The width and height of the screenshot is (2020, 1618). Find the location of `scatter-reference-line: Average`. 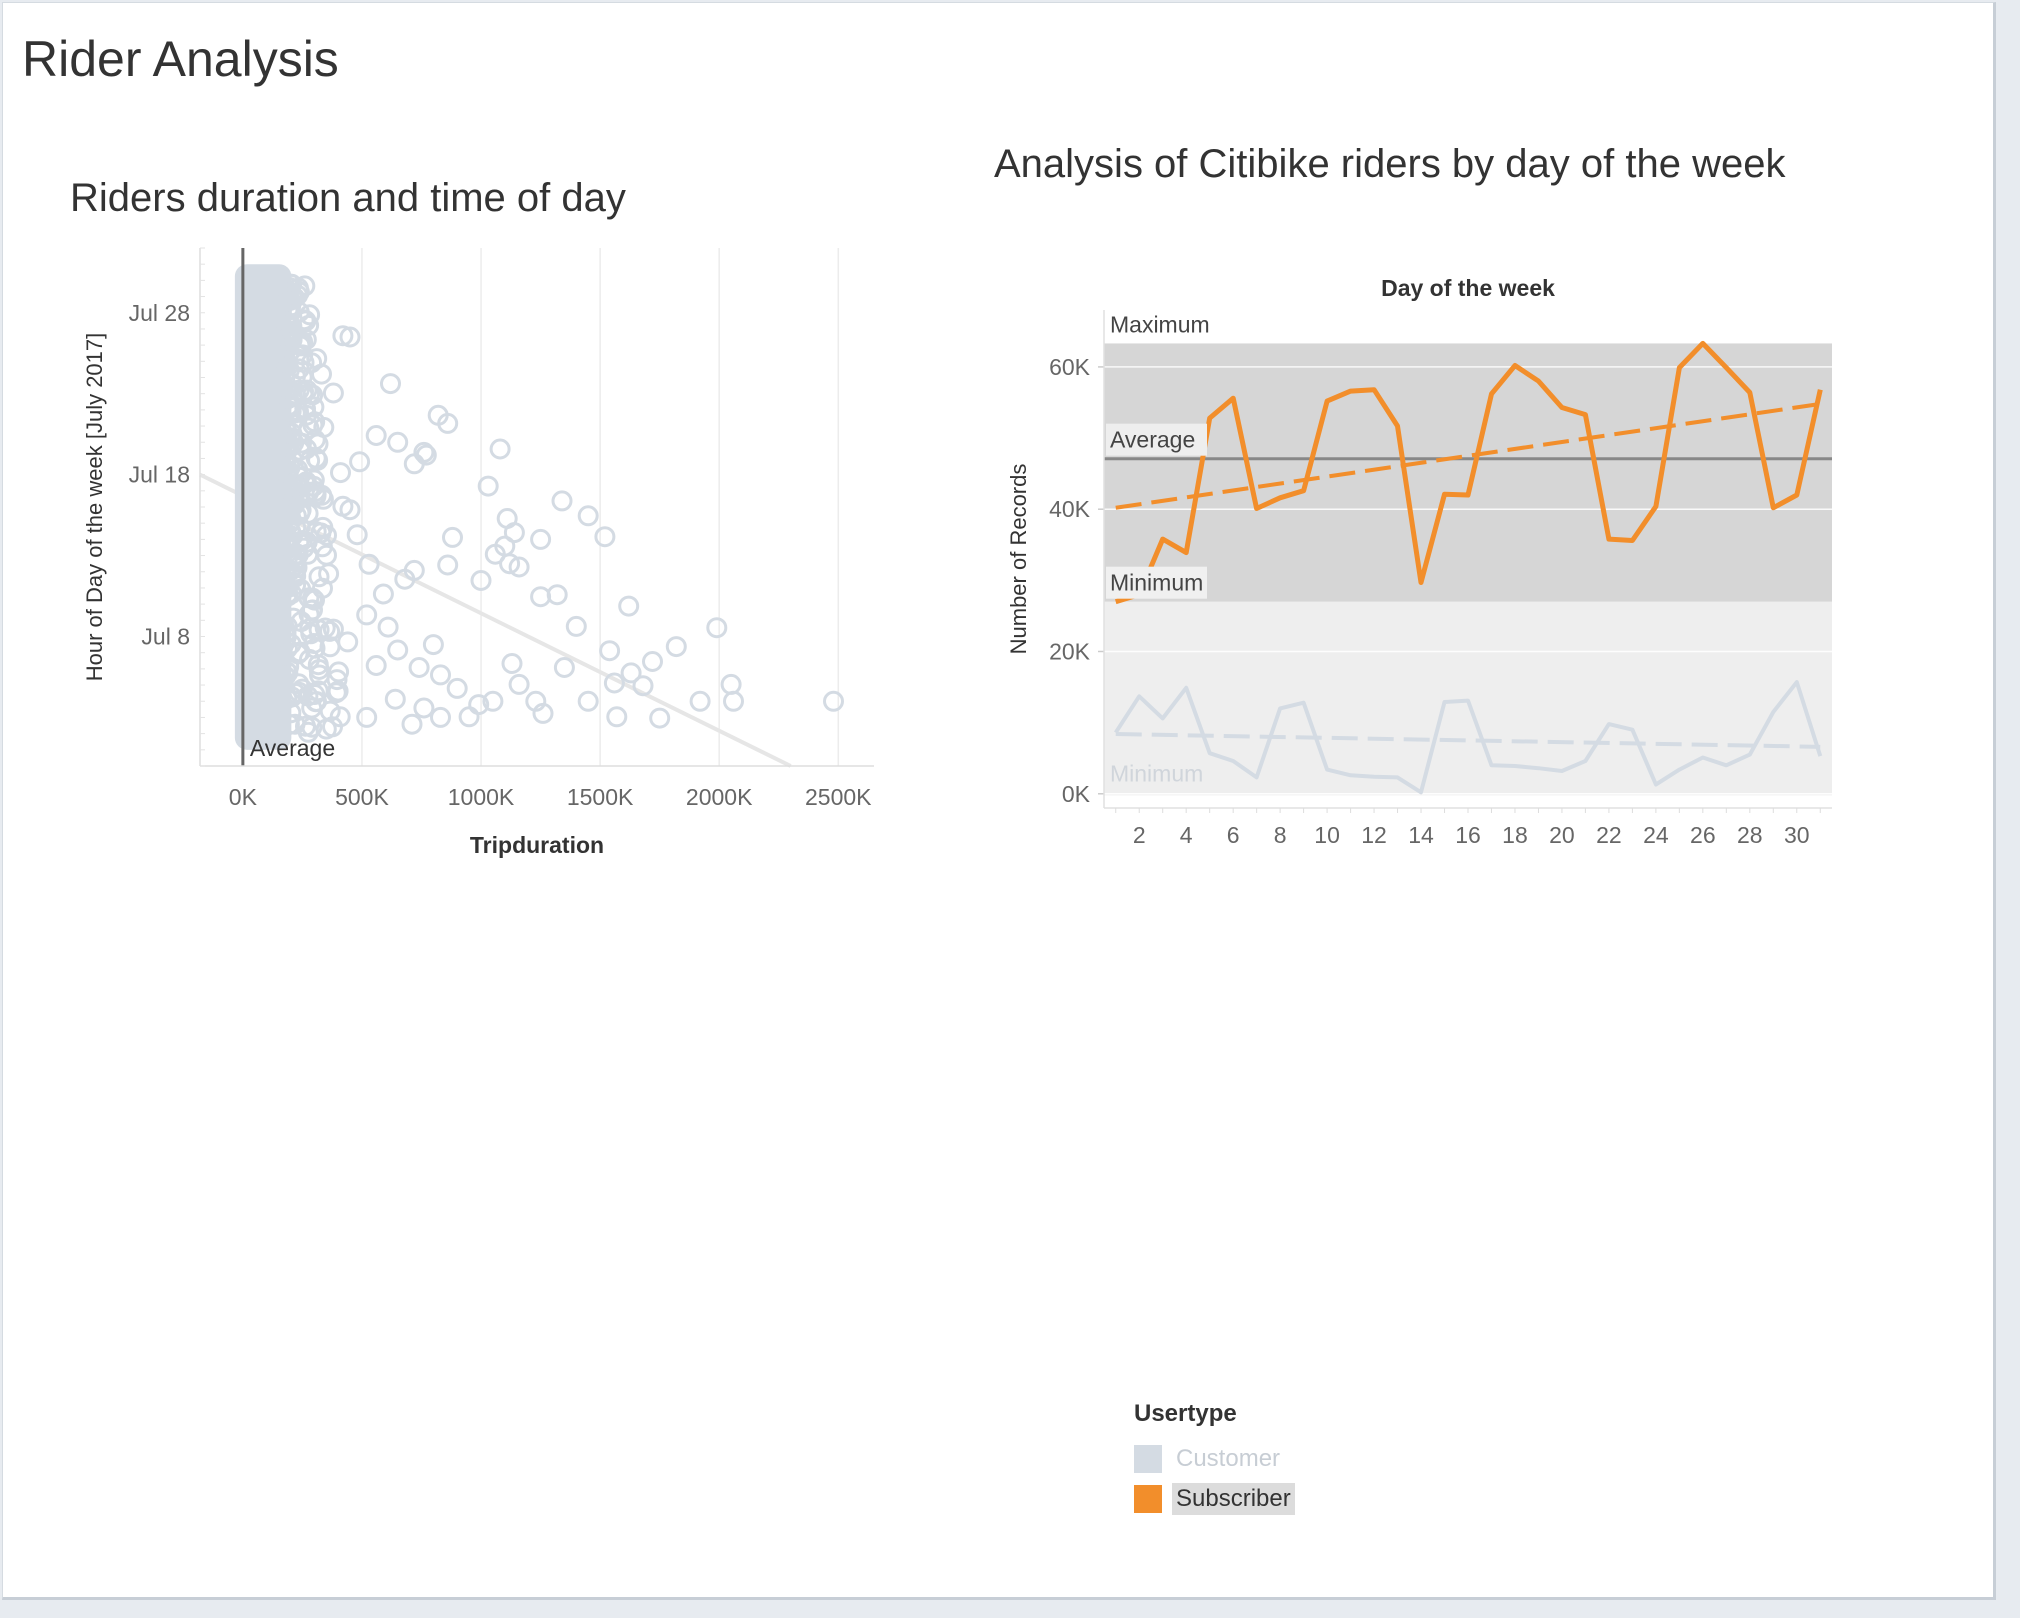

scatter-reference-line: Average is located at coordinates (288, 507).